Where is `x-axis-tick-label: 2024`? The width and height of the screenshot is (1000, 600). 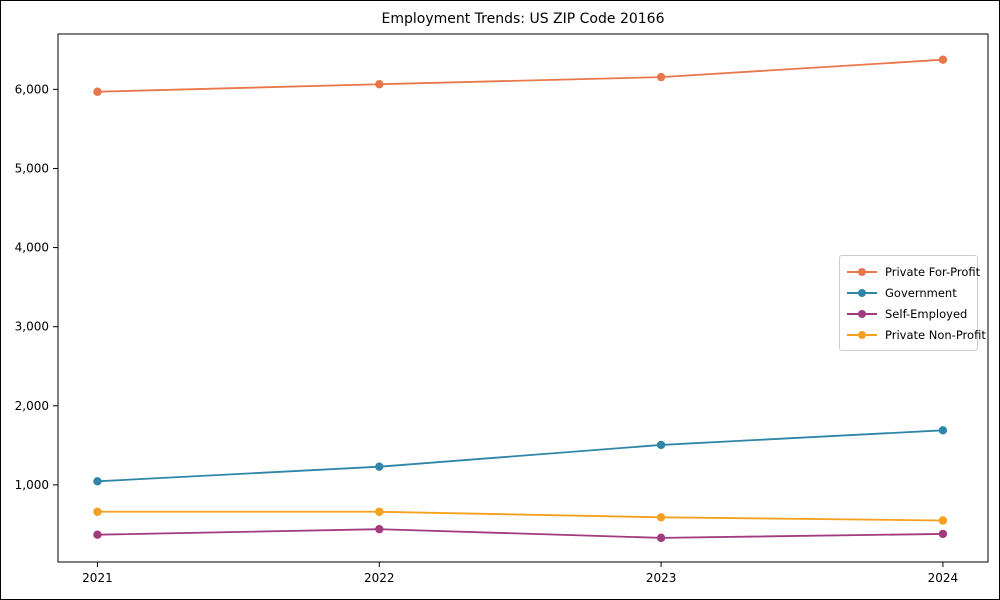
x-axis-tick-label: 2024 is located at coordinates (943, 578).